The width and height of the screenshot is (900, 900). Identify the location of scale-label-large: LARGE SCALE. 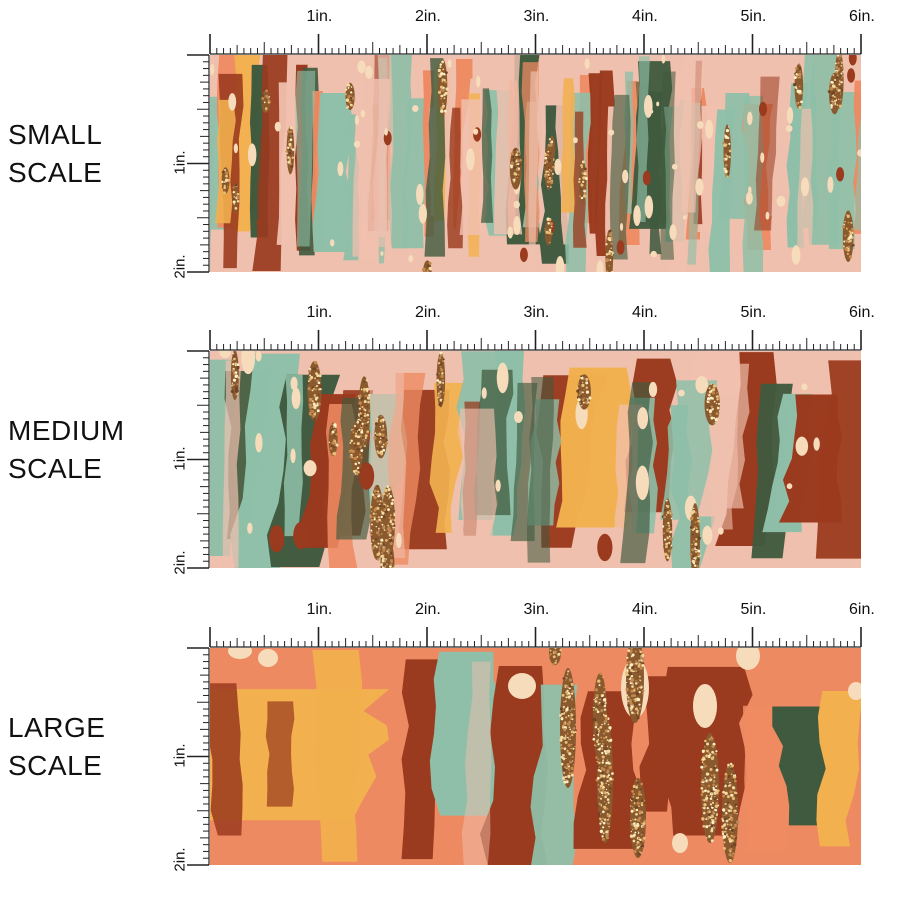
(56, 747).